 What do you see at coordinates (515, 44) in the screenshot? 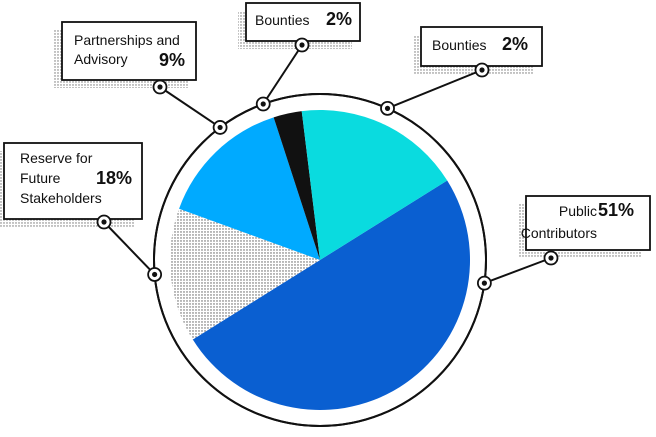
I see `slice-value-bounties-5: 2%` at bounding box center [515, 44].